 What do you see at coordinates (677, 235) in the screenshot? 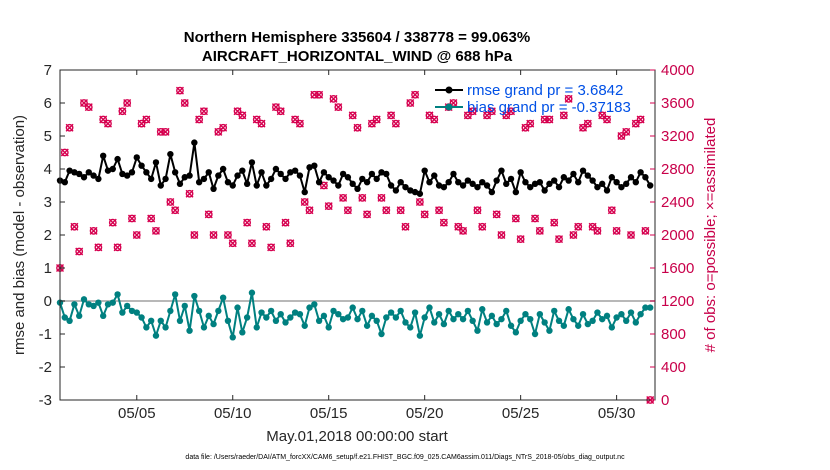
I see `right-tick-label: 2000` at bounding box center [677, 235].